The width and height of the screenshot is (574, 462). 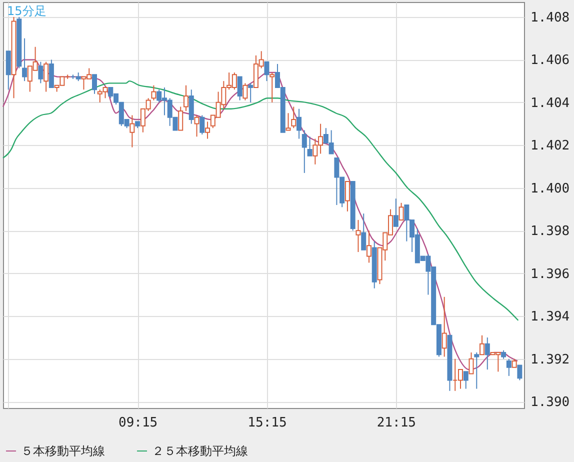 What do you see at coordinates (550, 232) in the screenshot?
I see `y-tick-label: 1.398` at bounding box center [550, 232].